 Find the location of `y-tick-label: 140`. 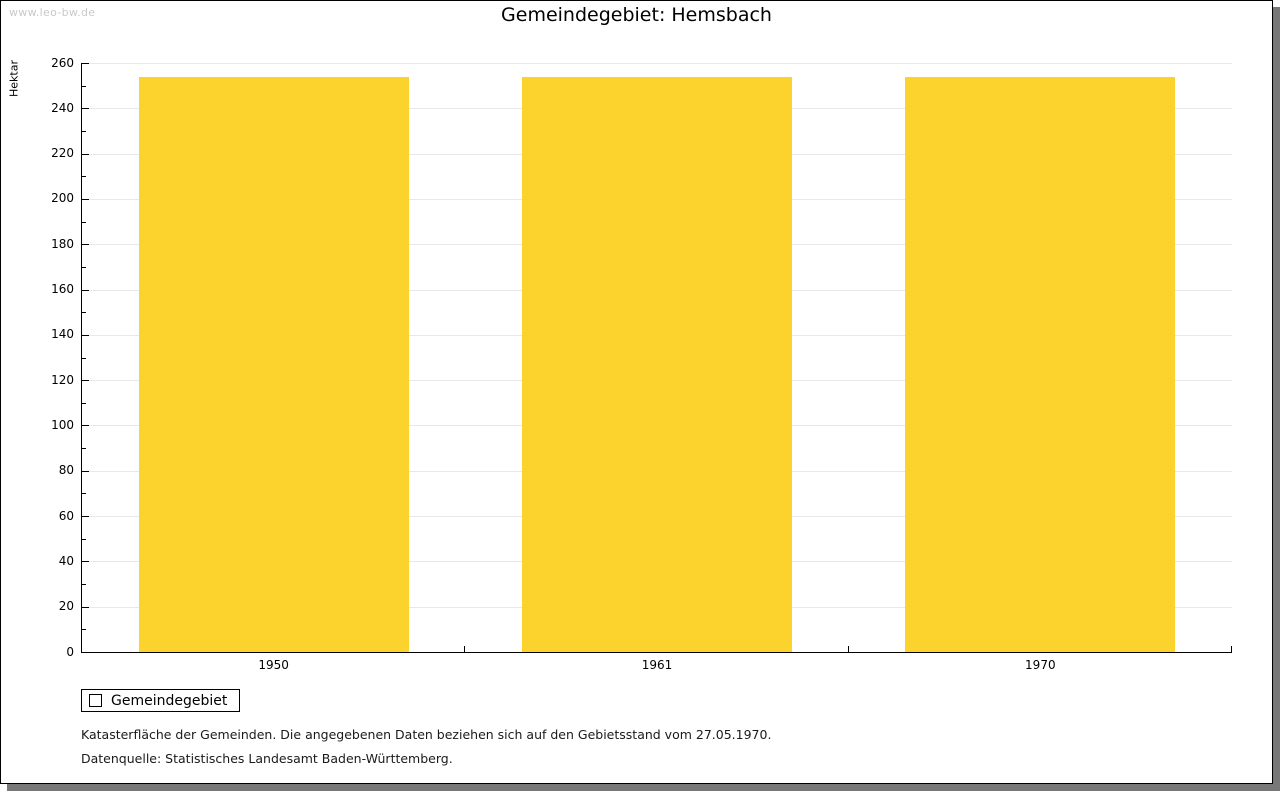

y-tick-label: 140 is located at coordinates (62, 334).